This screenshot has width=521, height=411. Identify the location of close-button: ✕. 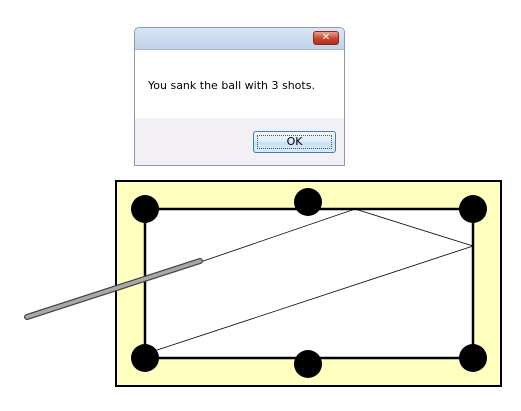
(326, 38).